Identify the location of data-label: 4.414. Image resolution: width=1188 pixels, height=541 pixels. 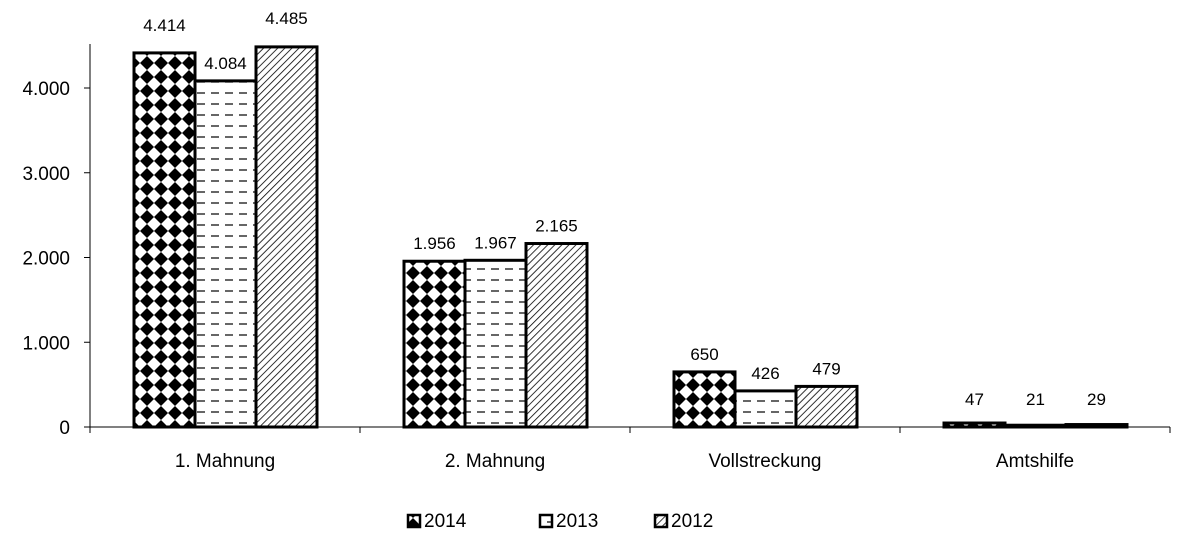
(164, 25).